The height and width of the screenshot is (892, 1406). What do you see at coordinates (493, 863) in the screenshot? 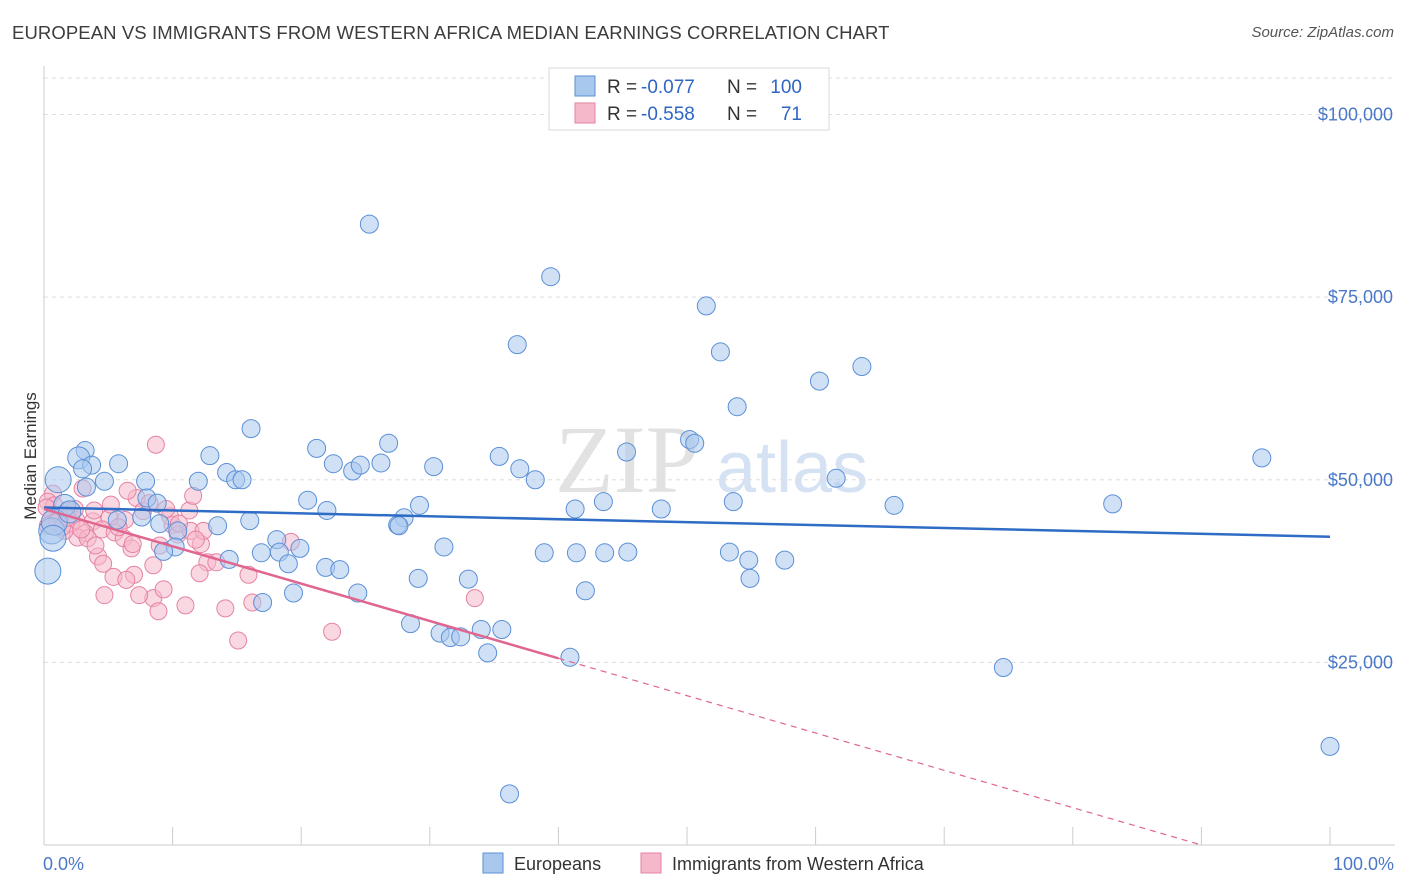
I see `bottom-legend-swatch-europeans` at bounding box center [493, 863].